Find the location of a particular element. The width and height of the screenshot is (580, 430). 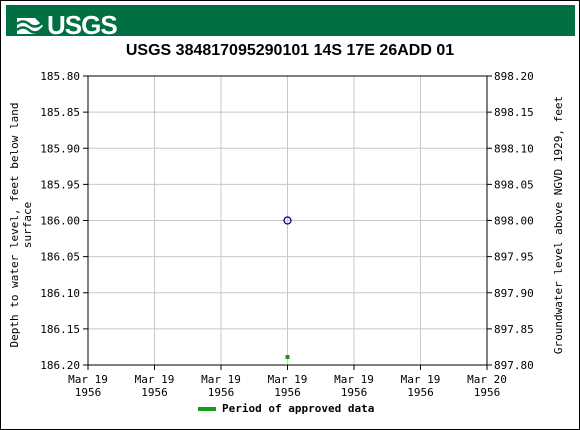

y-axis-left-label-line2: surface is located at coordinates (27, 225).